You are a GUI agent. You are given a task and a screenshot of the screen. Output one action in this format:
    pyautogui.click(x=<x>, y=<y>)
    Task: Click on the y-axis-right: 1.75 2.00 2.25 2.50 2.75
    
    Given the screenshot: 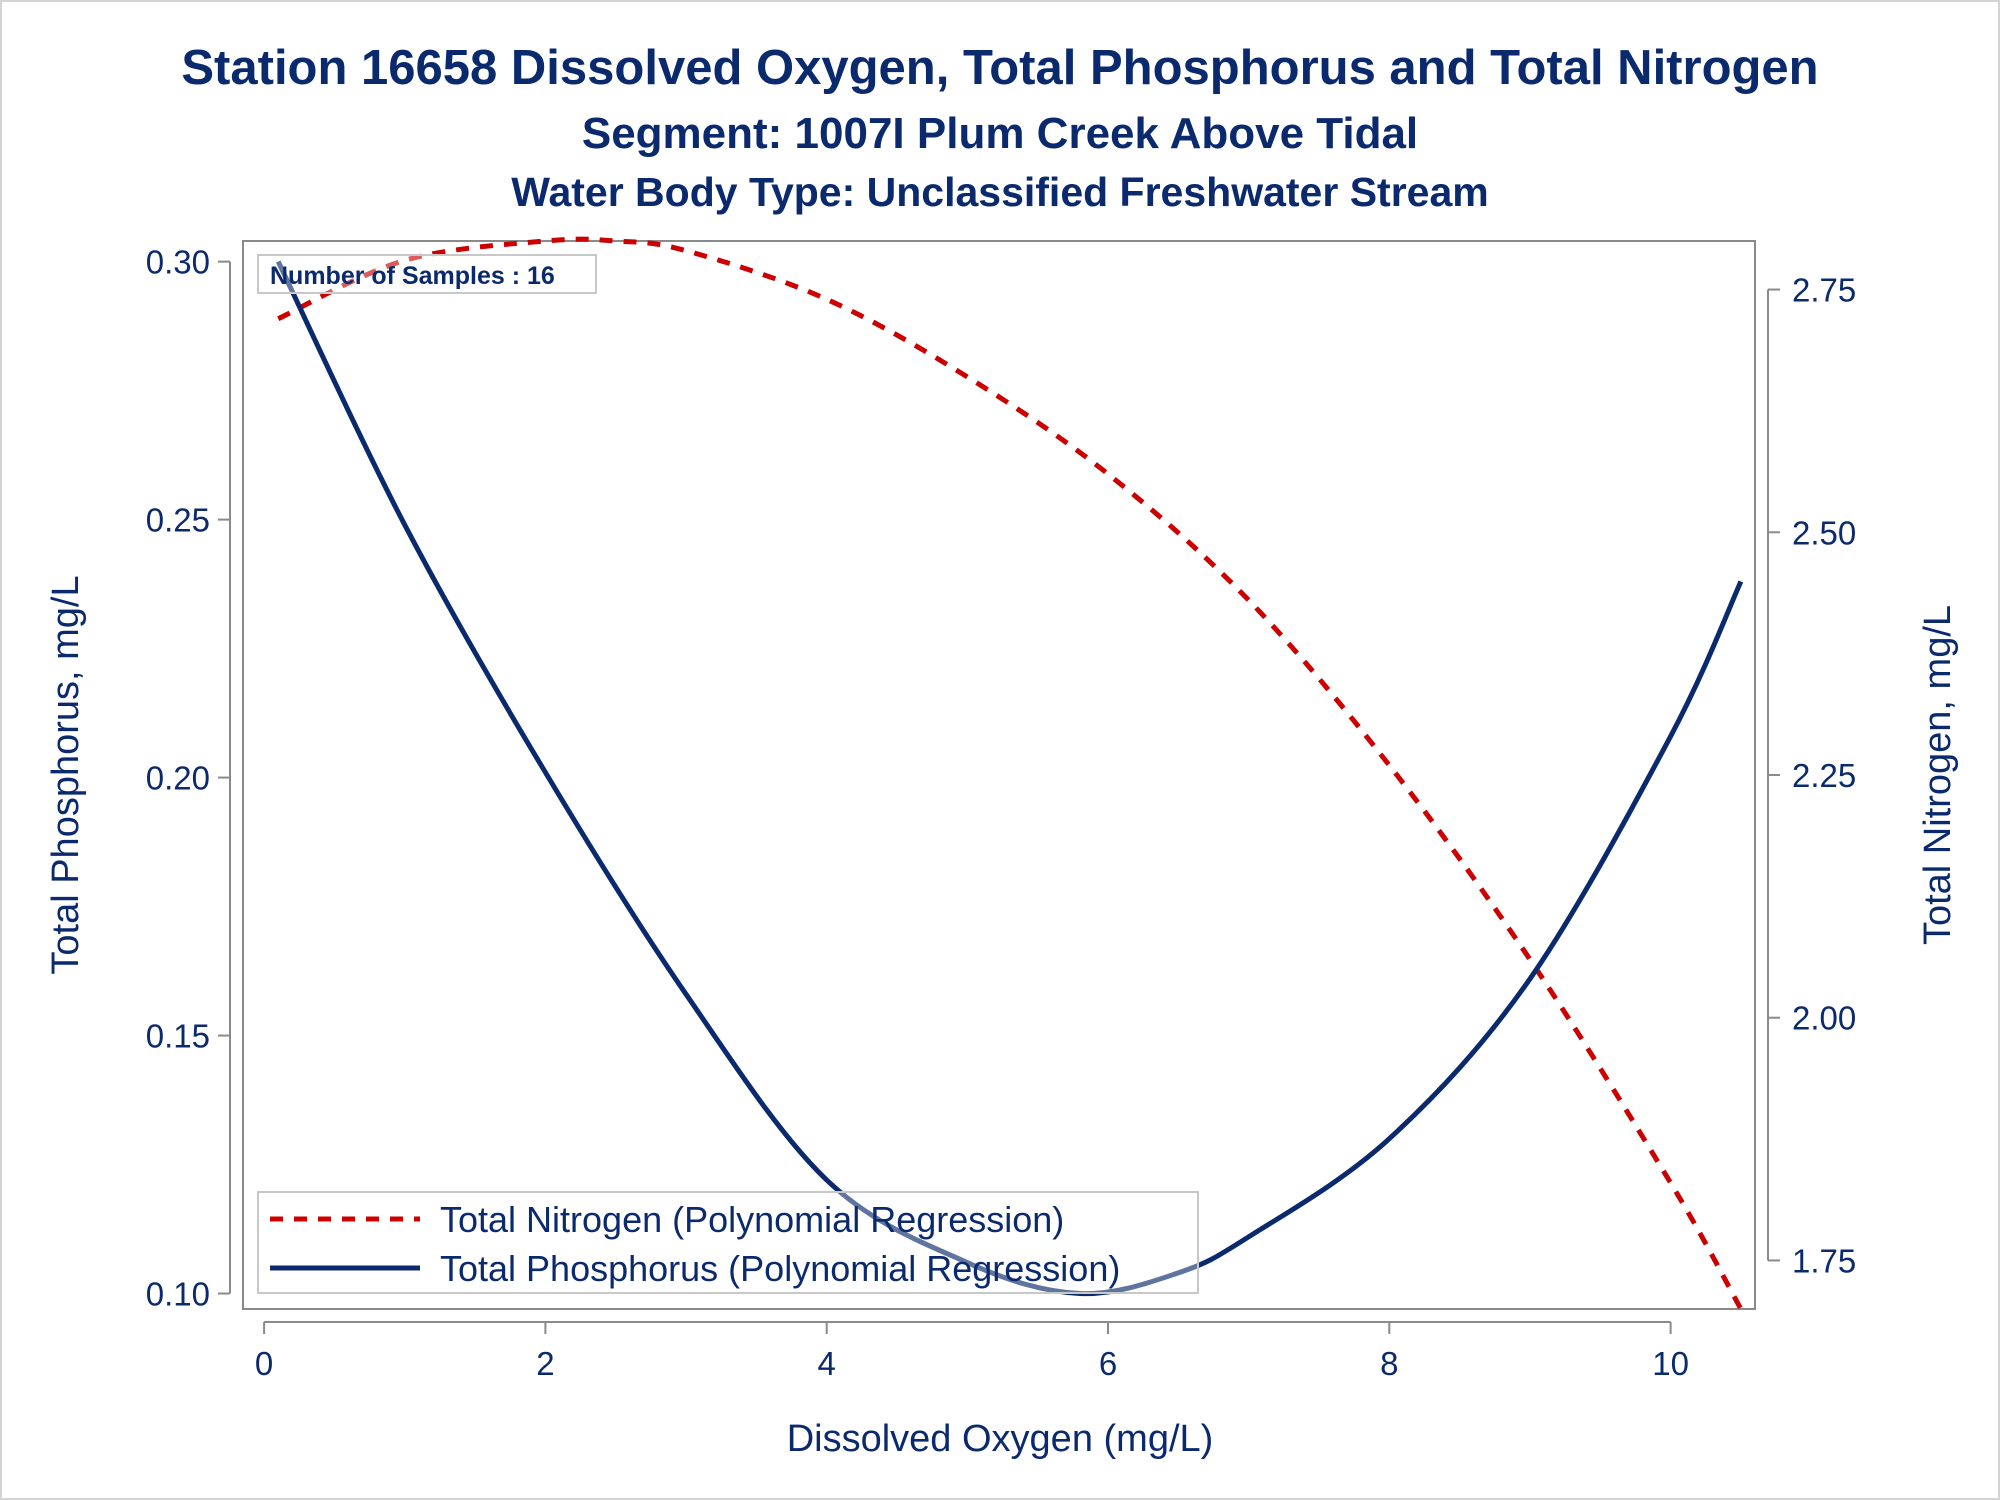 What is the action you would take?
    pyautogui.click(x=1811, y=775)
    